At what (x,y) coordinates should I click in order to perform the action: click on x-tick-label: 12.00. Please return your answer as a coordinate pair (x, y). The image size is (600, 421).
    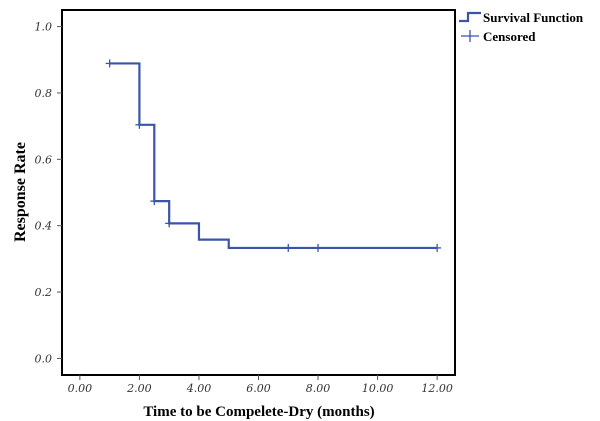
    Looking at the image, I should click on (437, 388).